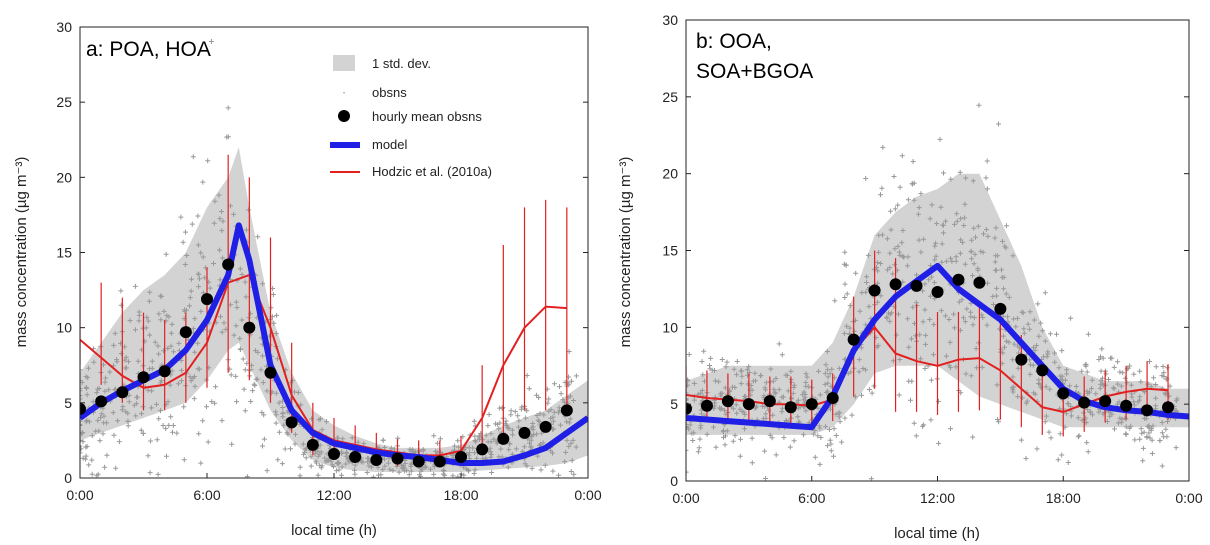 This screenshot has height=545, width=1210. Describe the element at coordinates (344, 93) in the screenshot. I see `legend-obs-swatch: ·` at that location.